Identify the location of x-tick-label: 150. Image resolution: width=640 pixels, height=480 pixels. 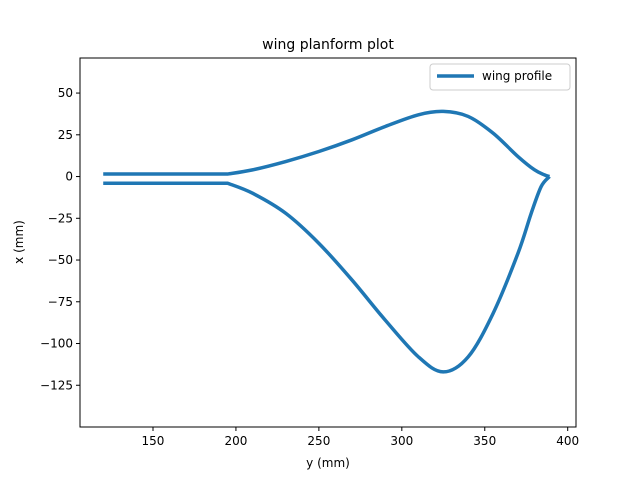
(153, 441).